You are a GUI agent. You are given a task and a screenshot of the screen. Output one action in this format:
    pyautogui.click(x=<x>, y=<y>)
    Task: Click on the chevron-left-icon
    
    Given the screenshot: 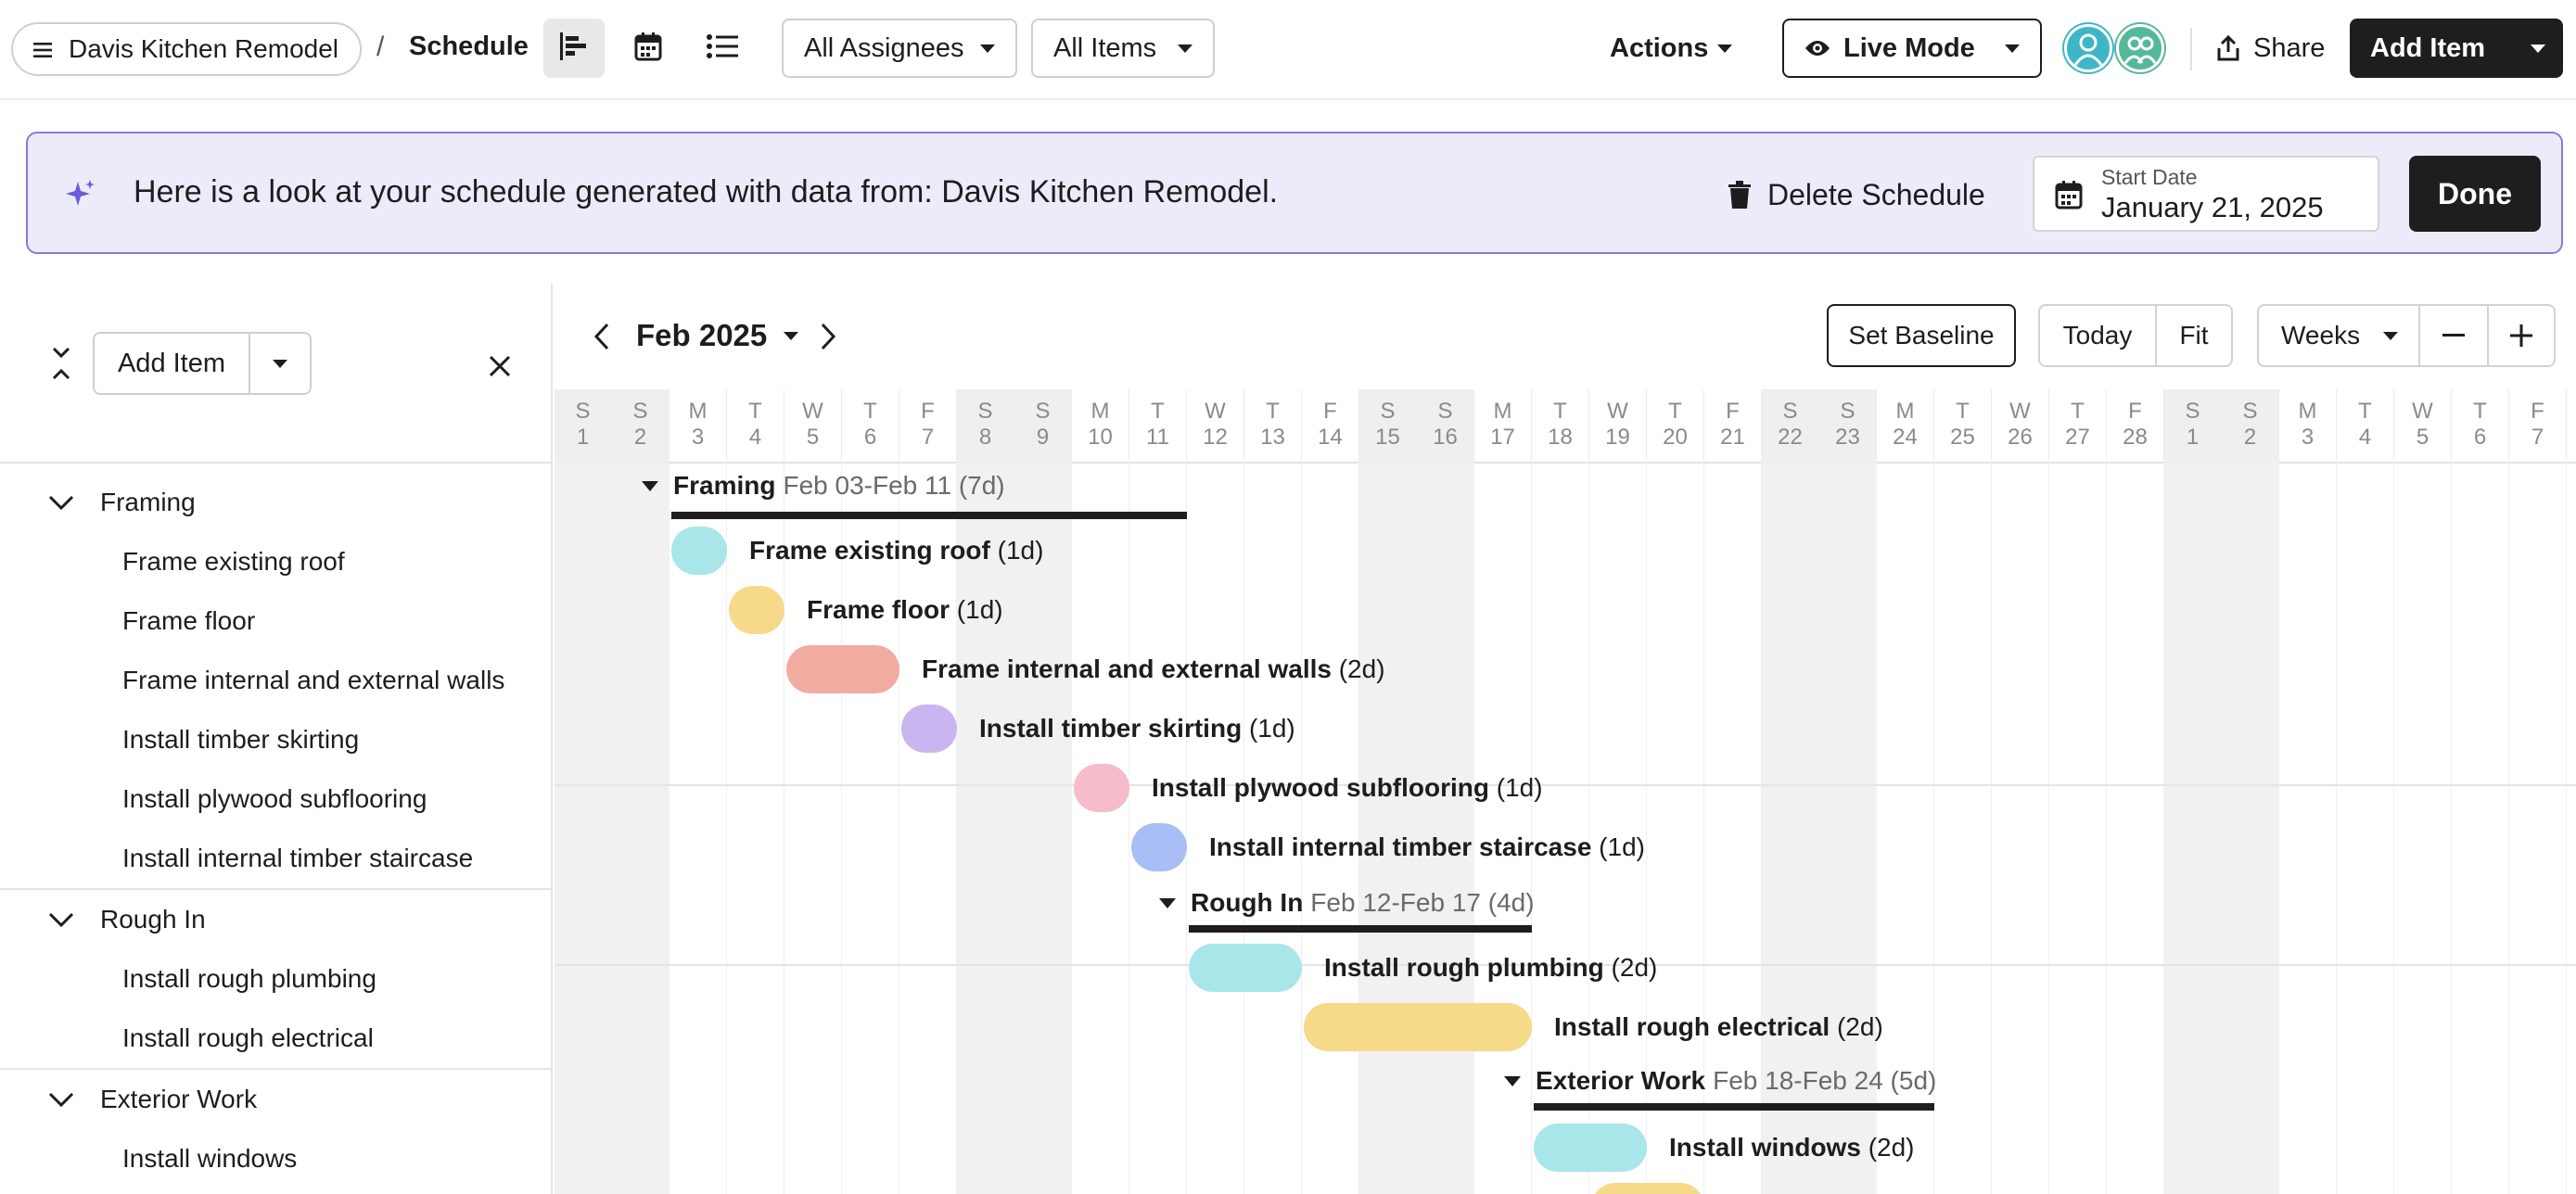 What is the action you would take?
    pyautogui.click(x=602, y=339)
    